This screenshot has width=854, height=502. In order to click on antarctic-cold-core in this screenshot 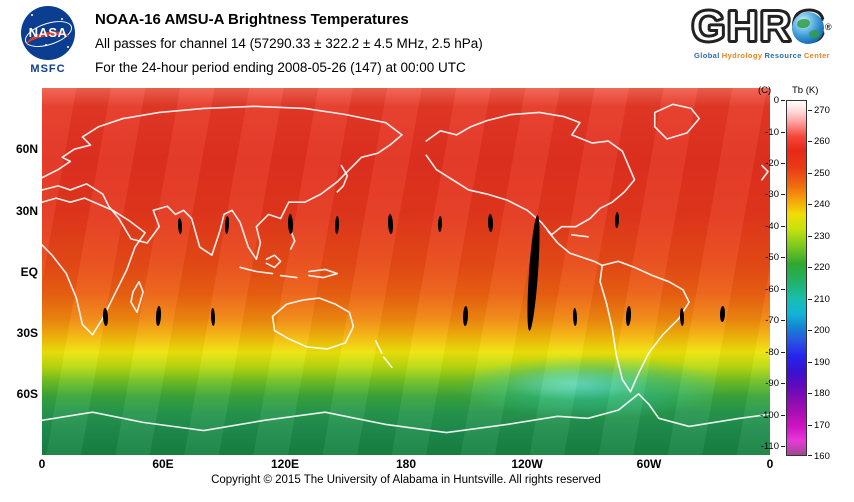, I will do `click(573, 383)`.